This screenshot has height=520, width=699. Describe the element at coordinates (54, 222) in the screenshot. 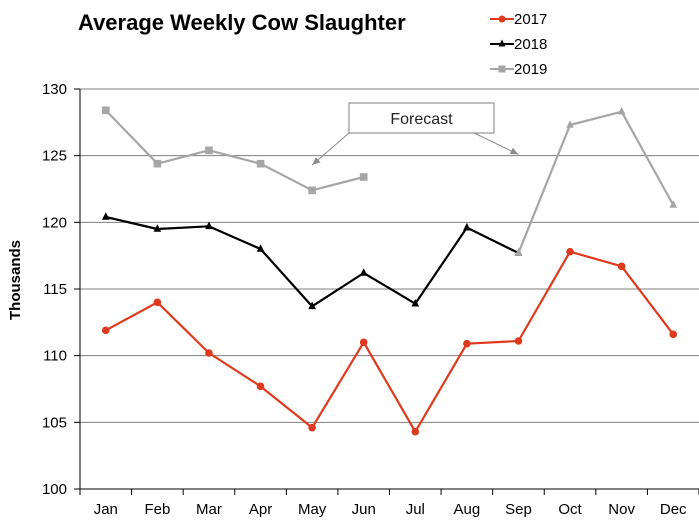

I see `y-tick-label: 120` at that location.